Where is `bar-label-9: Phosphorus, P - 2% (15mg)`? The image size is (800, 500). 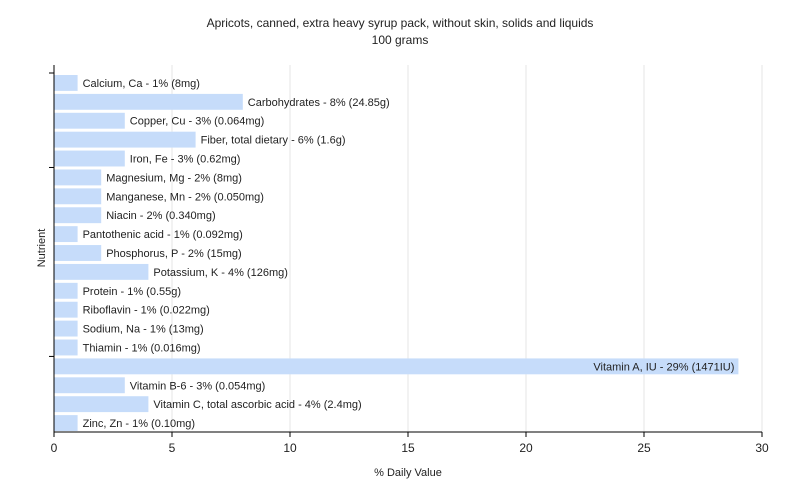
bar-label-9: Phosphorus, P - 2% (15mg) is located at coordinates (174, 254).